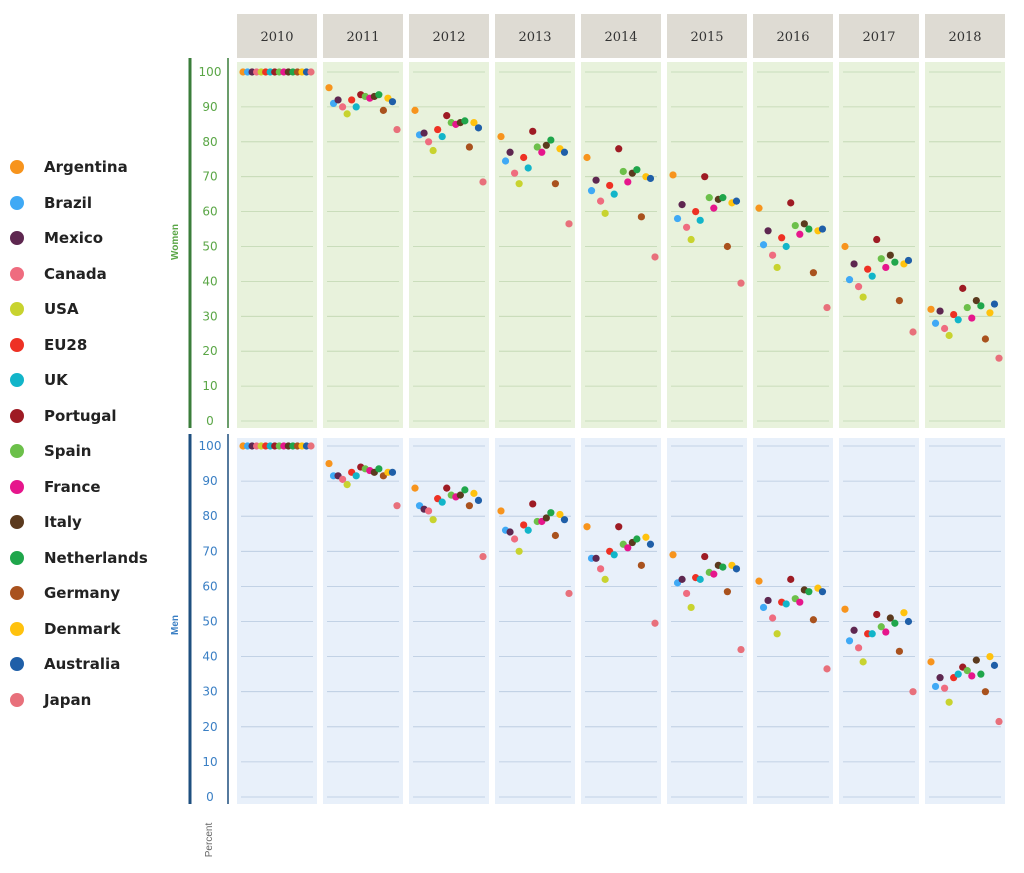 Image resolution: width=1024 pixels, height=873 pixels. What do you see at coordinates (82, 593) in the screenshot?
I see `legend-label: Germany` at bounding box center [82, 593].